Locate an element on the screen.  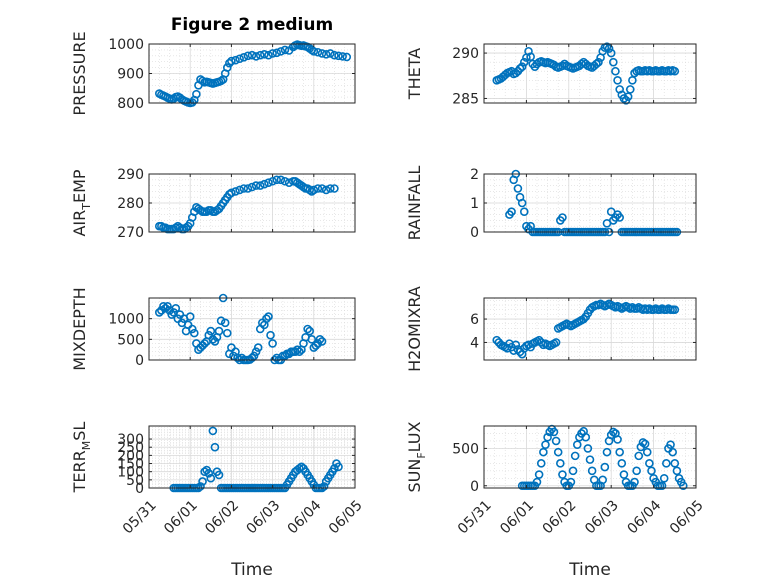
subplot-pressure: 800 900 1000 PRESSURE is located at coordinates (213, 73).